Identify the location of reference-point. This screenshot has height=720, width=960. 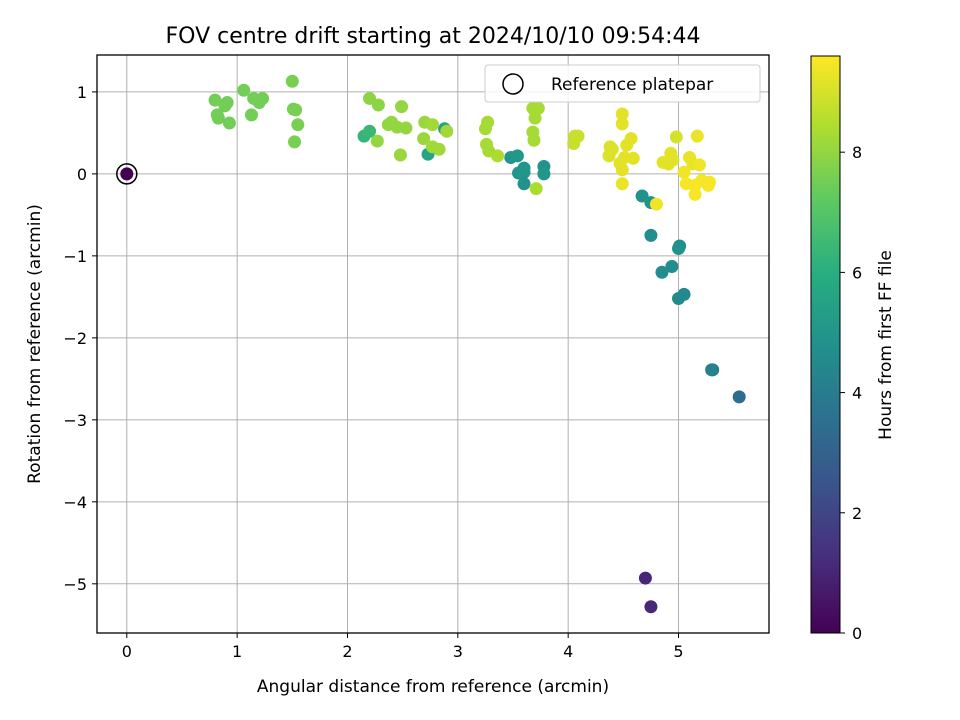
(127, 174).